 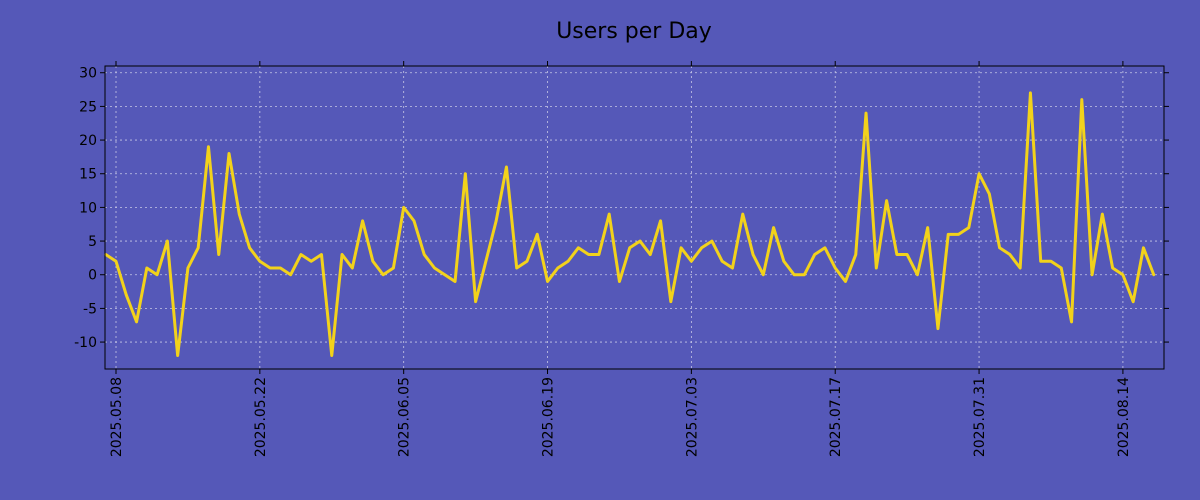 I want to click on x-tick-label: 2025.05.22, so click(x=261, y=417).